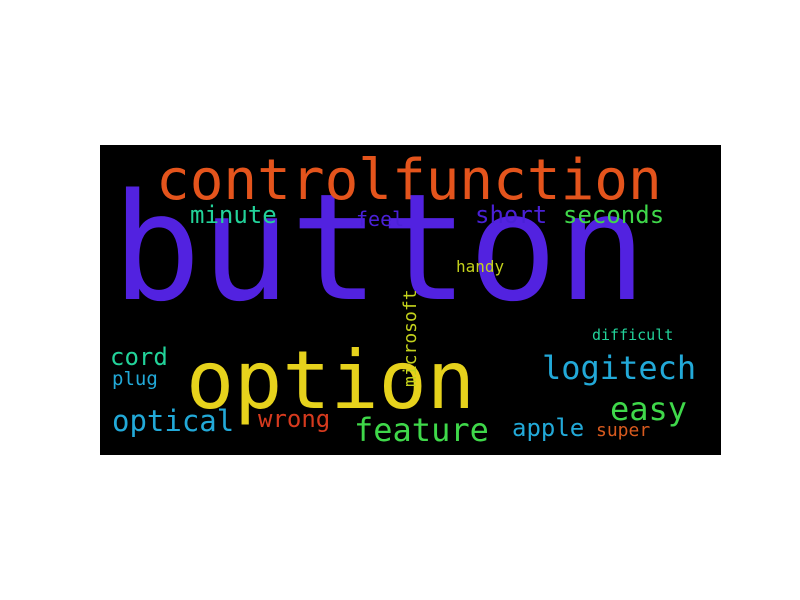 The width and height of the screenshot is (800, 600). Describe the element at coordinates (649, 409) in the screenshot. I see `word-easy: easy` at that location.